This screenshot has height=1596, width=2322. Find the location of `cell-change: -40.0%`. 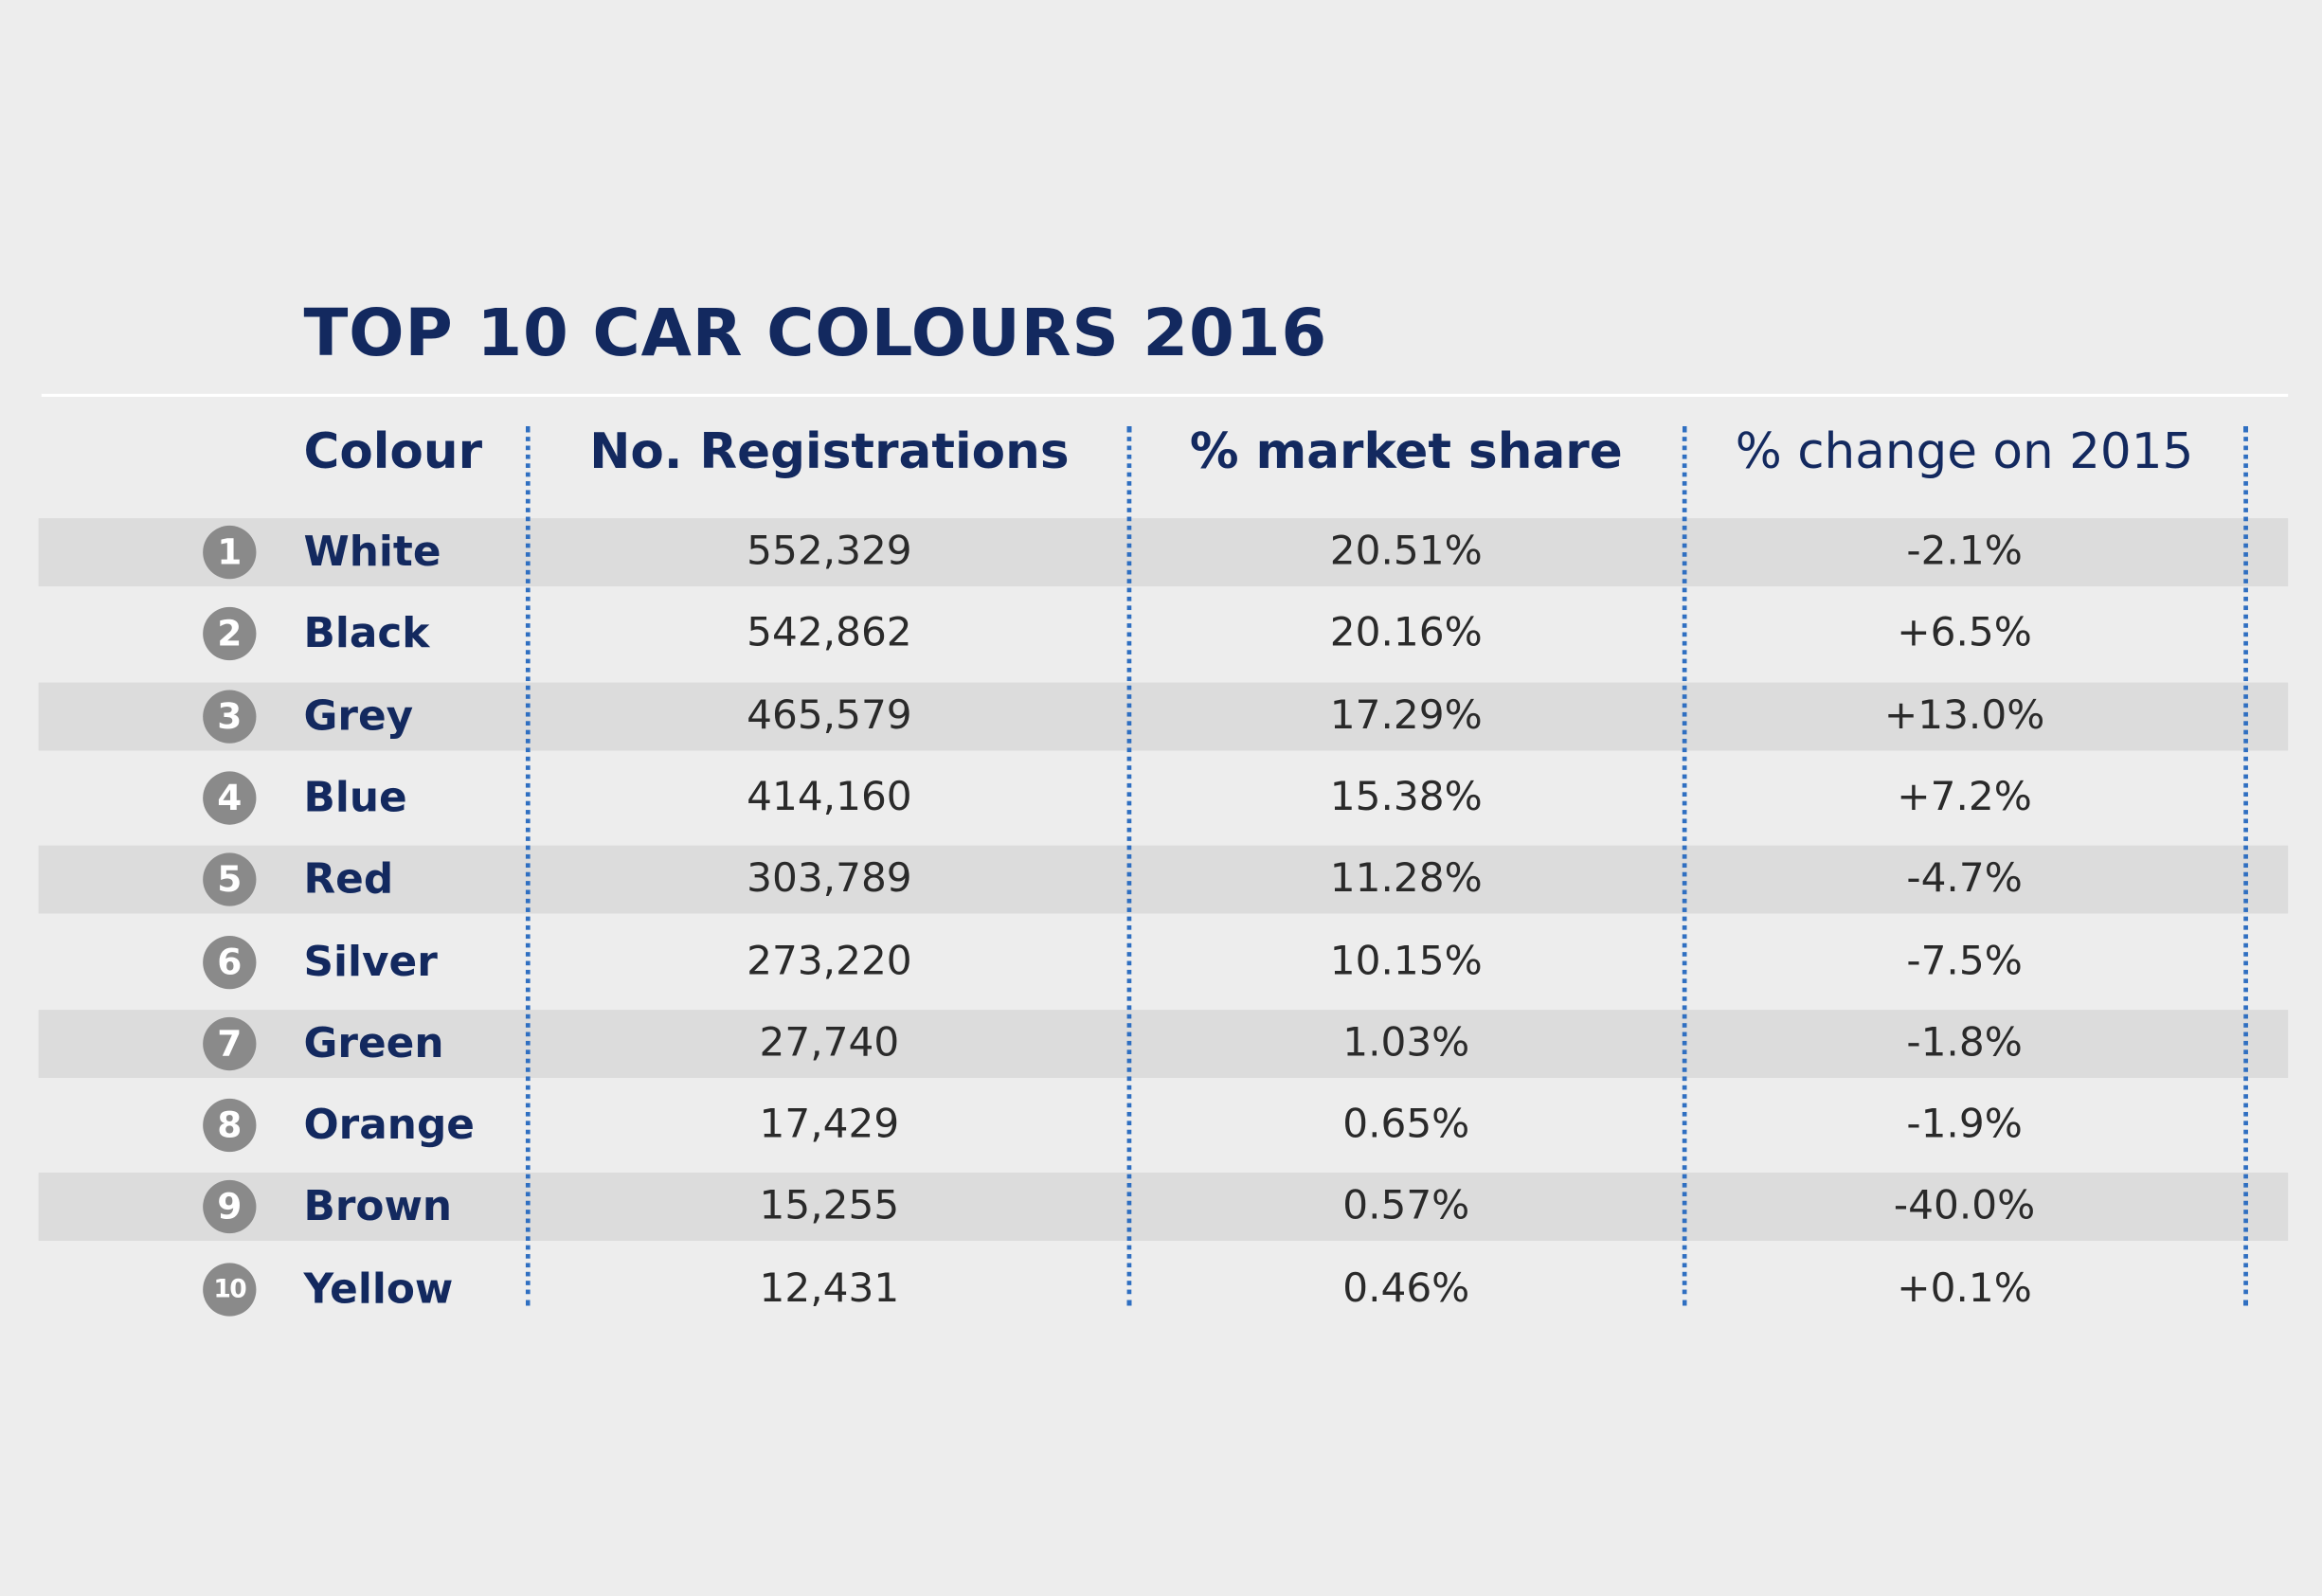

cell-change: -40.0% is located at coordinates (1965, 1206).